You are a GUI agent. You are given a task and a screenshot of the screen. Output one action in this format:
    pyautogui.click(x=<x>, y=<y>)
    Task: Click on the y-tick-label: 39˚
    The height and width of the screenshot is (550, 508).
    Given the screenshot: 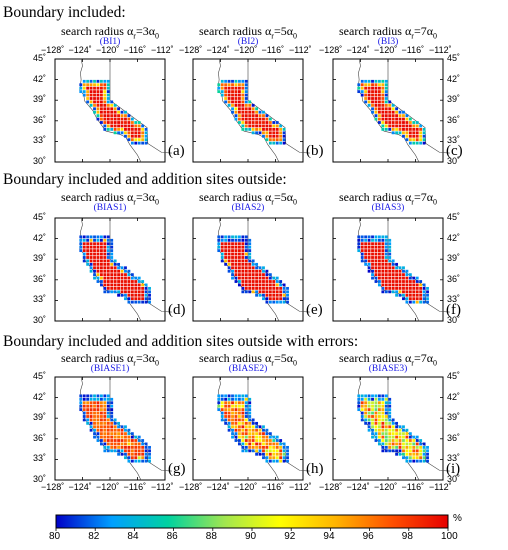 What is the action you would take?
    pyautogui.click(x=454, y=417)
    